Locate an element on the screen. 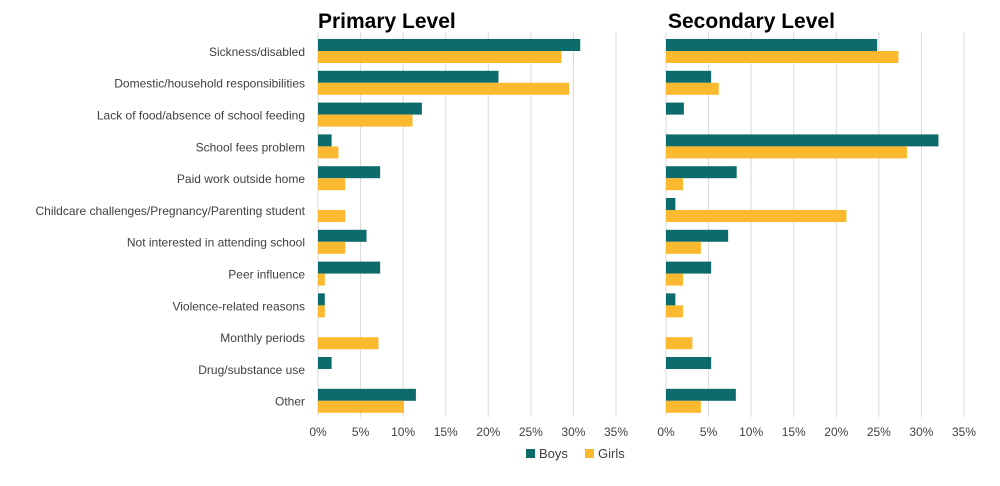  legend-label: Boys is located at coordinates (553, 453).